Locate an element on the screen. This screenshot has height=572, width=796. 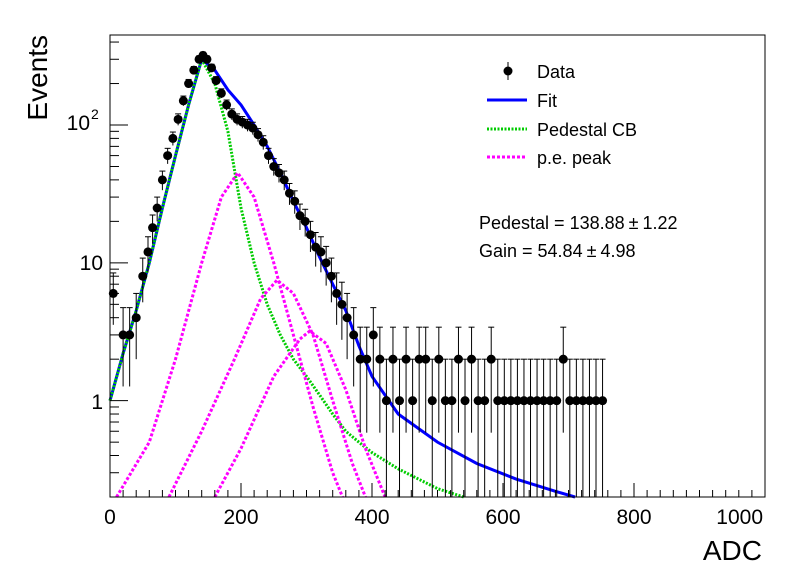
legend-label-pedestal: Pedestal CB is located at coordinates (587, 130).